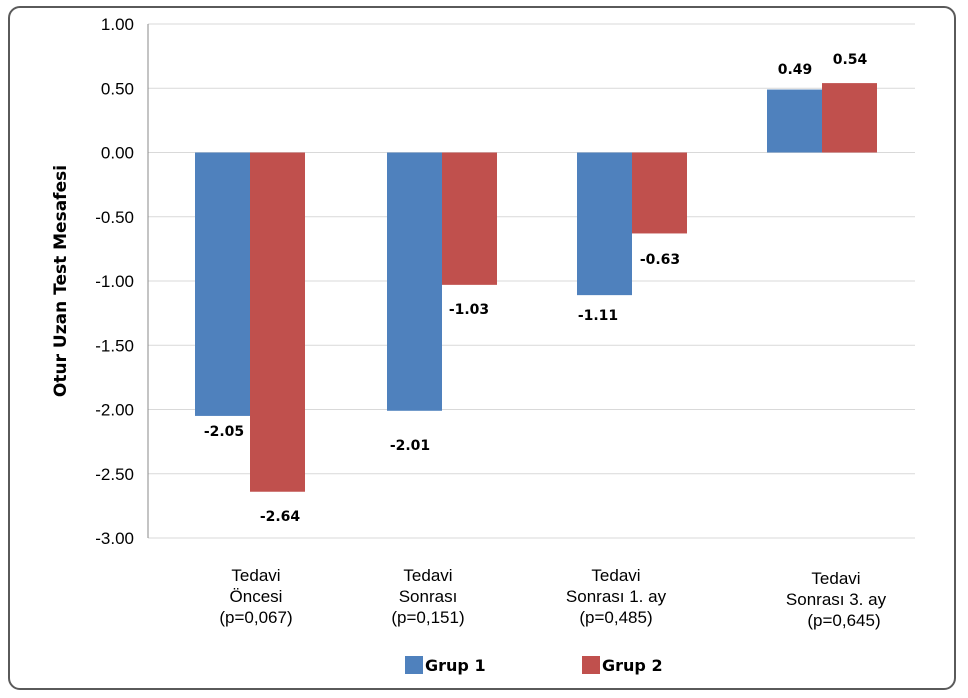  I want to click on category-label: Öncesi, so click(256, 596).